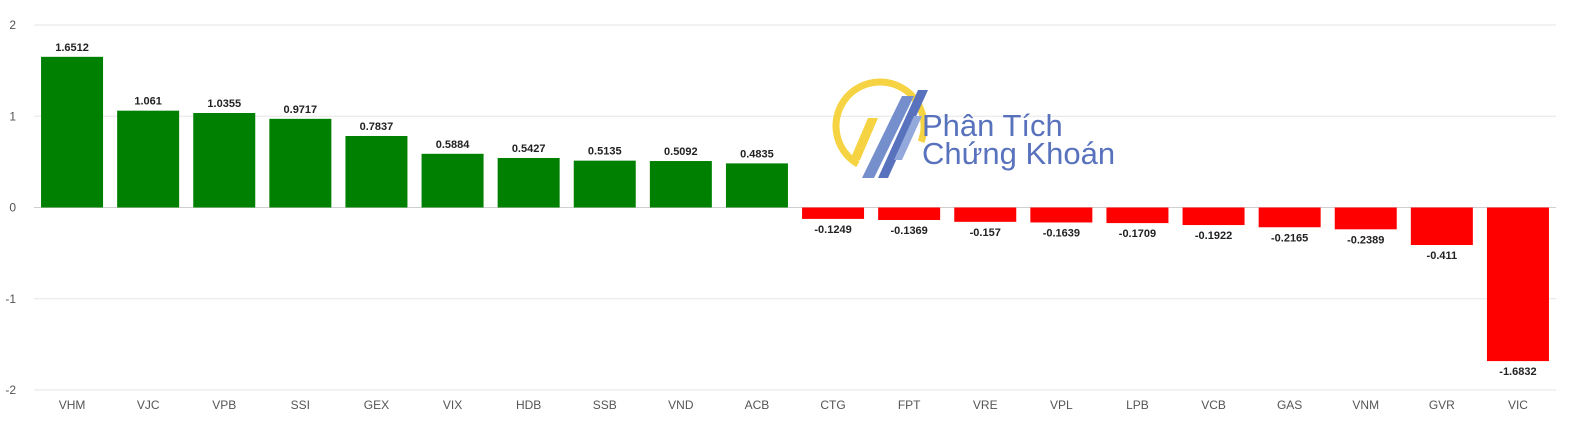  Describe the element at coordinates (604, 184) in the screenshot. I see `bar-ssb` at that location.